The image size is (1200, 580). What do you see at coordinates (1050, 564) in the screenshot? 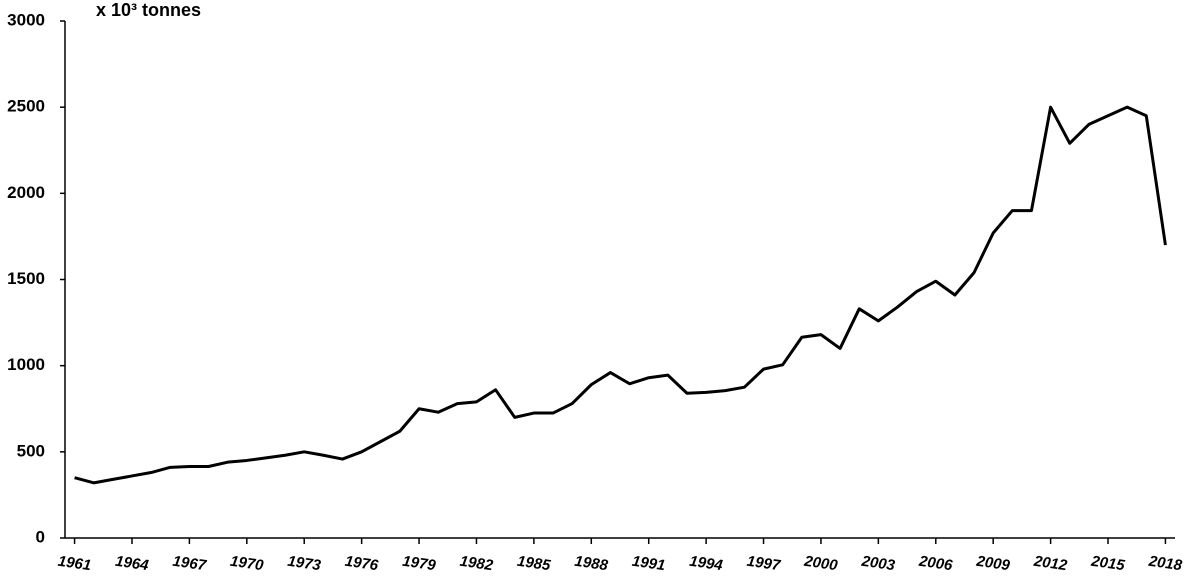
I see `x-tick-label: 2012` at bounding box center [1050, 564].